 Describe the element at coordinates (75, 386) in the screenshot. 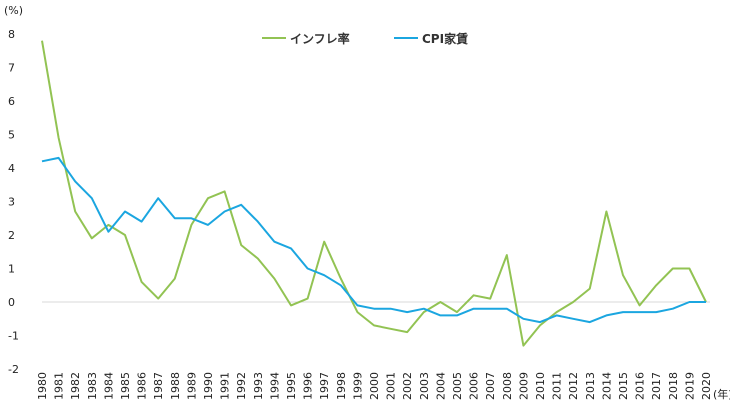

I see `x-tick-label: 1982` at that location.